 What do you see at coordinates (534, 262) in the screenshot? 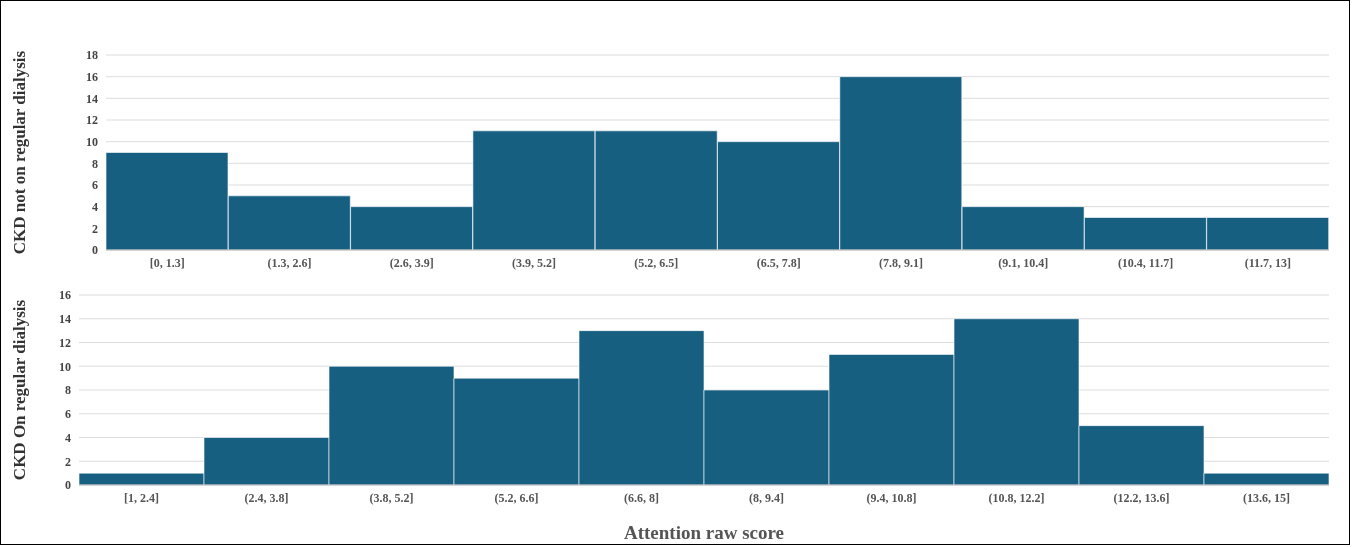
I see `x-tick-label: (3.9, 5.2]` at bounding box center [534, 262].